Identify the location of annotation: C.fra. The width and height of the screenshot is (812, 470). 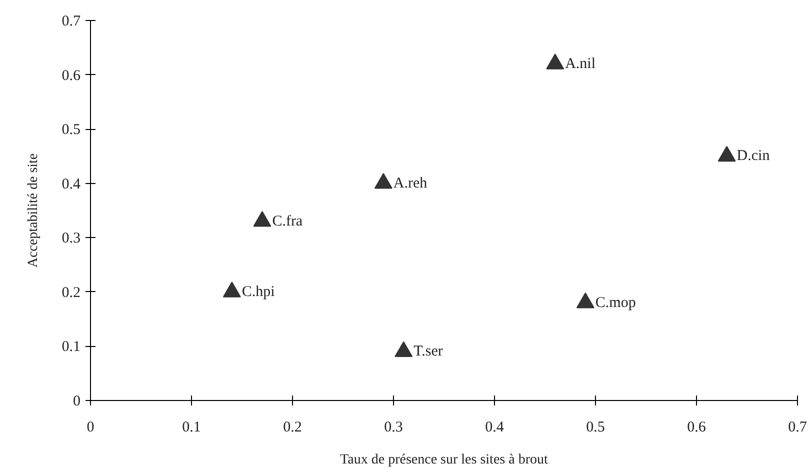
(287, 221).